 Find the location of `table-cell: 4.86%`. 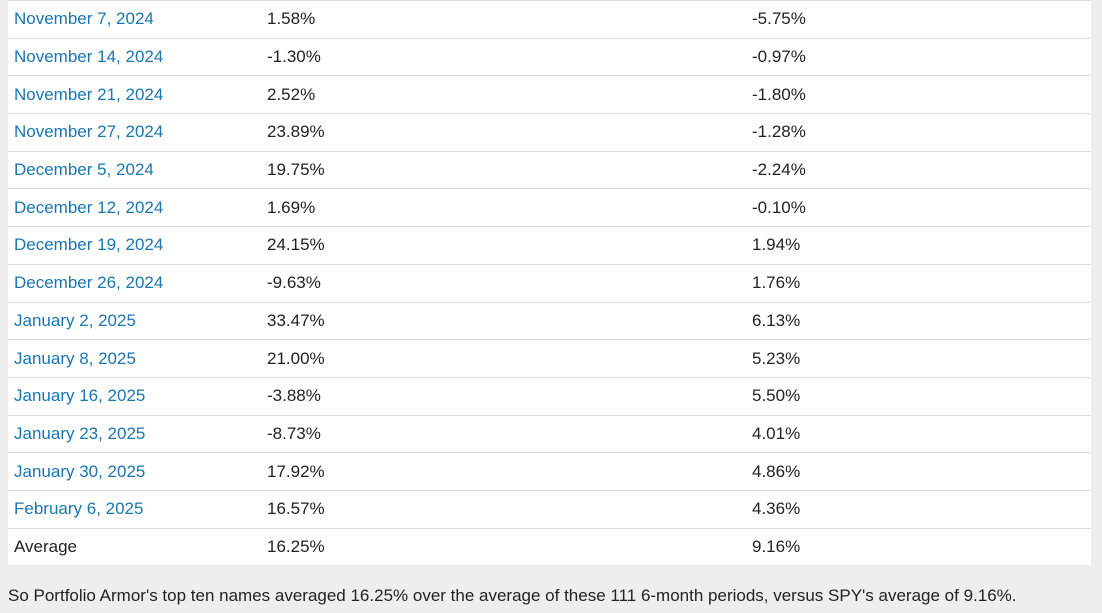

table-cell: 4.86% is located at coordinates (918, 471).